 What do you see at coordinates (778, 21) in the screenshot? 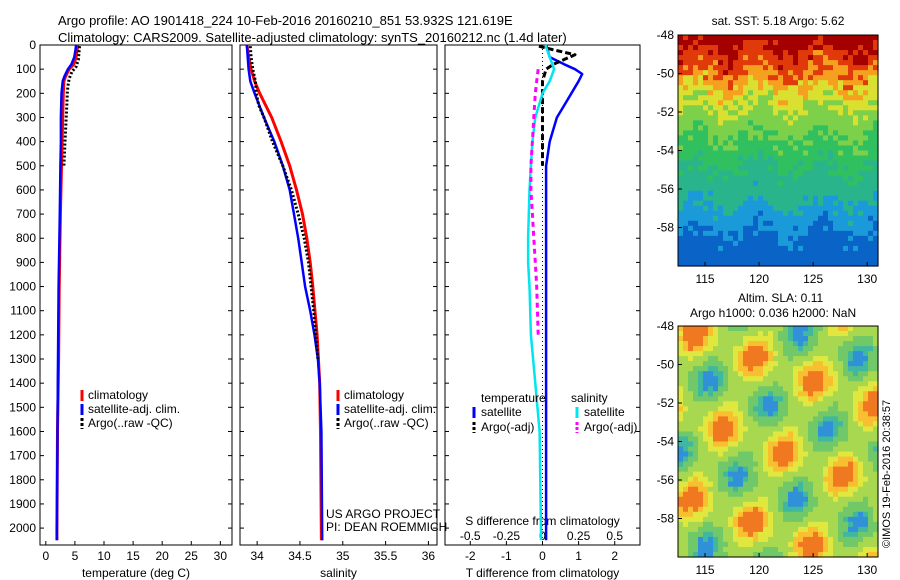
I see `sst-title: sat. SST: 5.18 Argo: 5.62` at bounding box center [778, 21].